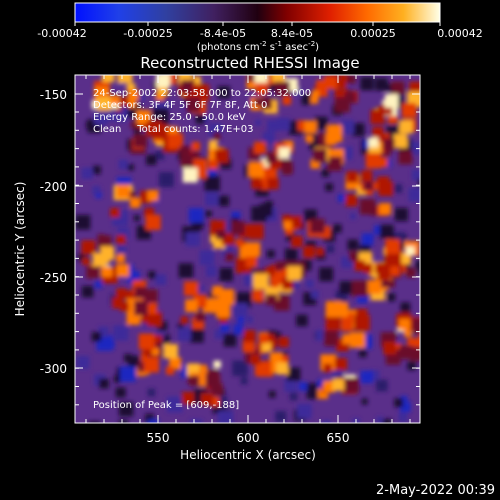 This screenshot has width=500, height=500. I want to click on timestamp: 2-May-2022 00:39, so click(435, 490).